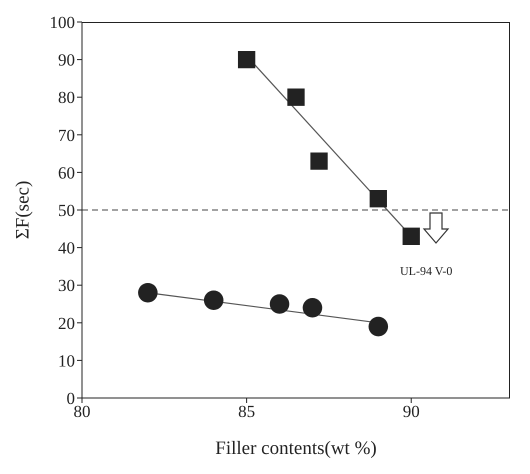 The image size is (530, 474). I want to click on y-tick-label: 0, so click(70, 398).